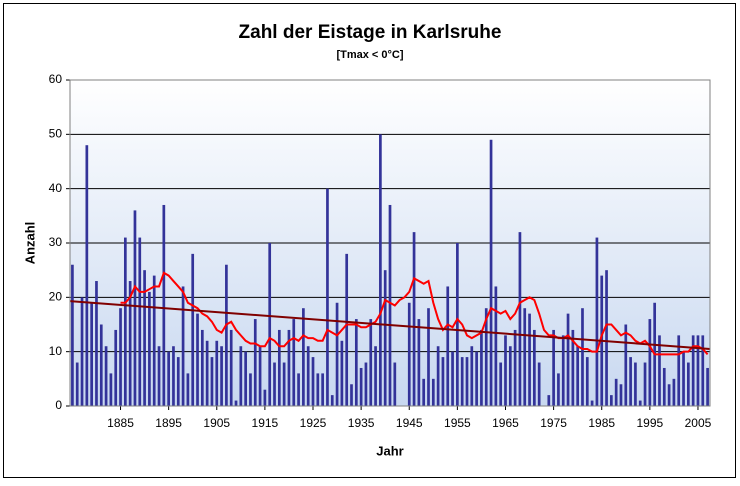  I want to click on x-tick-label: 1975, so click(553, 423).